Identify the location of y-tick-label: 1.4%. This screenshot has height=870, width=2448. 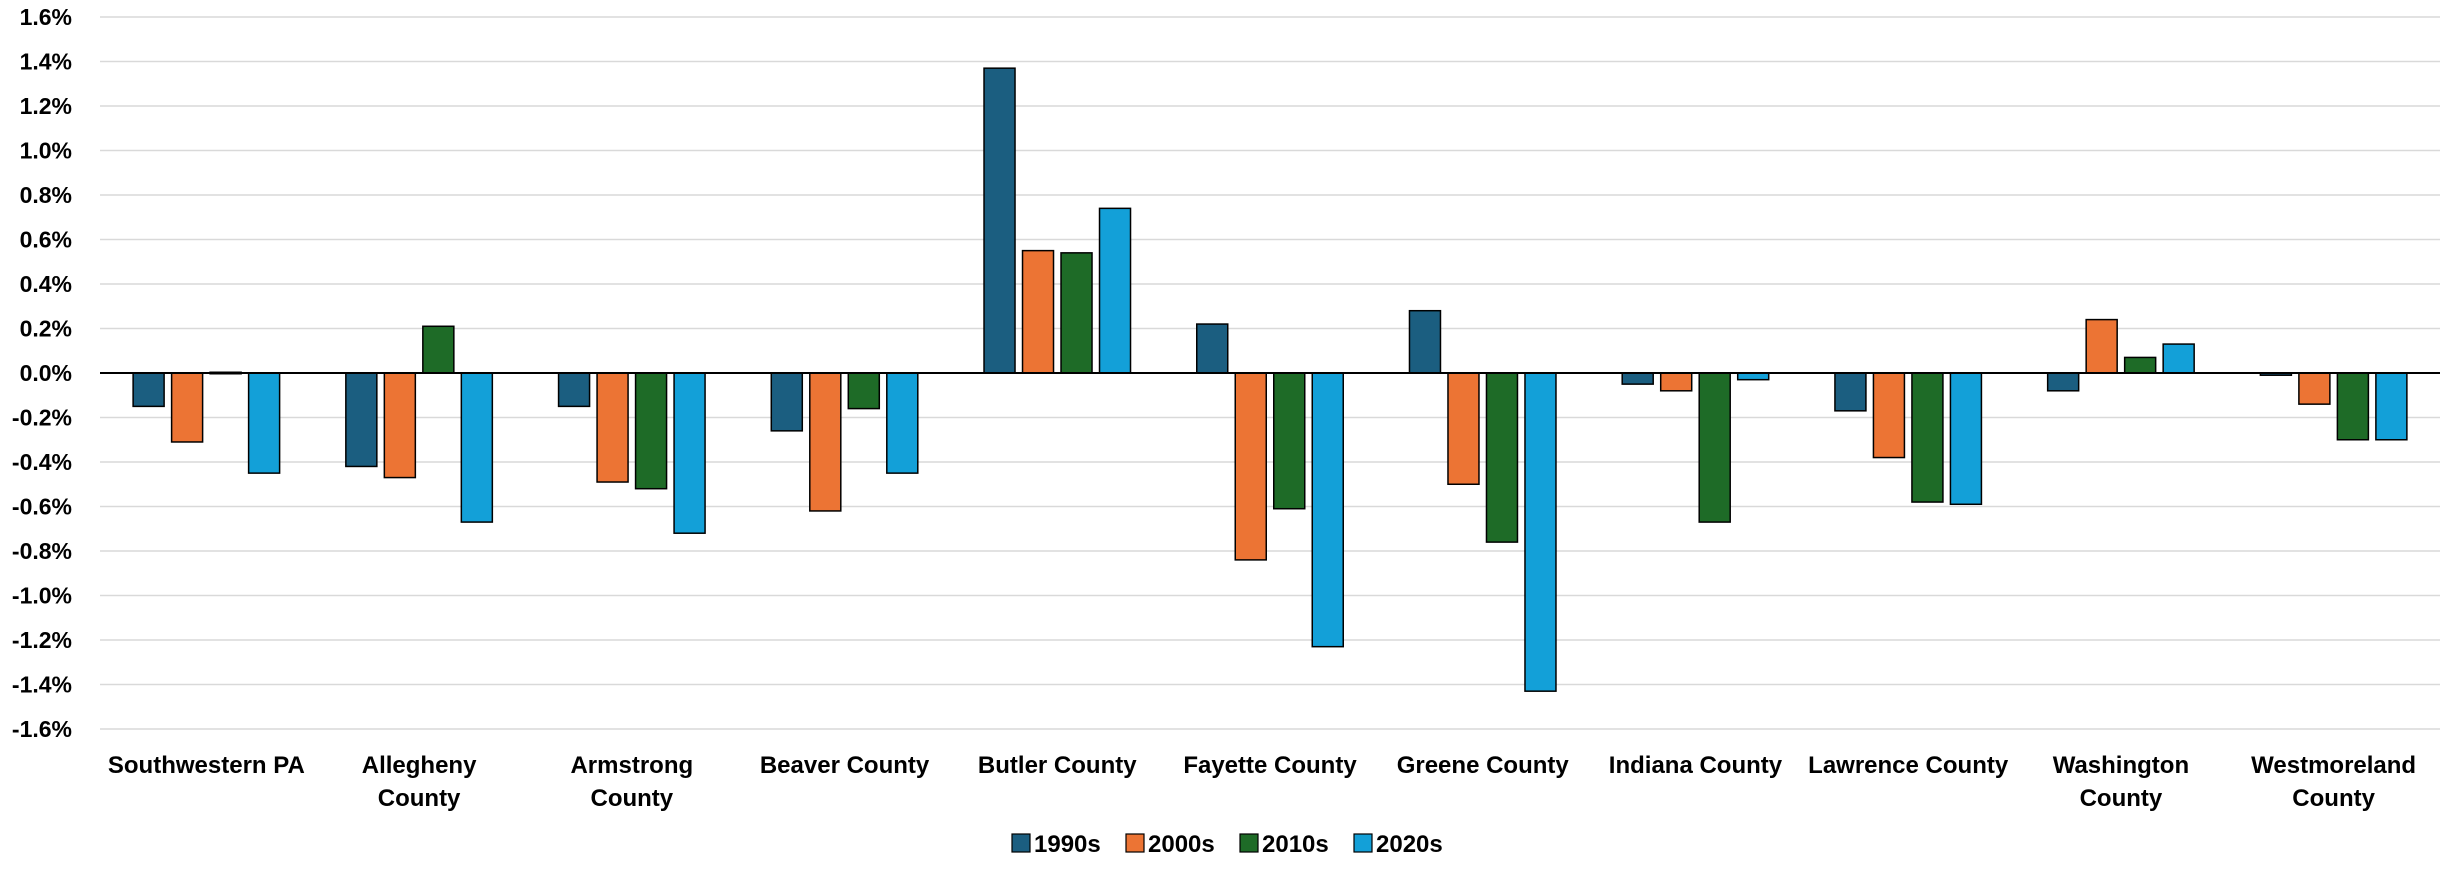
(46, 62).